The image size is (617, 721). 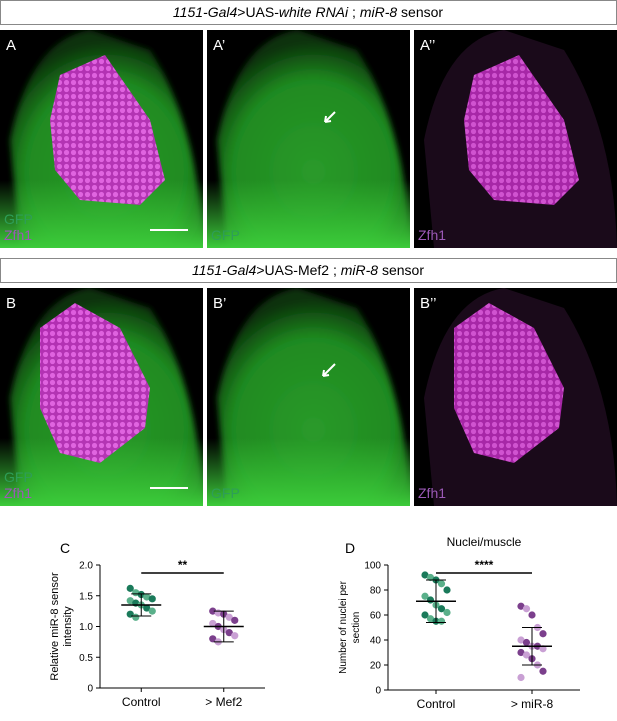 I want to click on title-segment: >UAS-Mef2 ;, so click(x=298, y=270).